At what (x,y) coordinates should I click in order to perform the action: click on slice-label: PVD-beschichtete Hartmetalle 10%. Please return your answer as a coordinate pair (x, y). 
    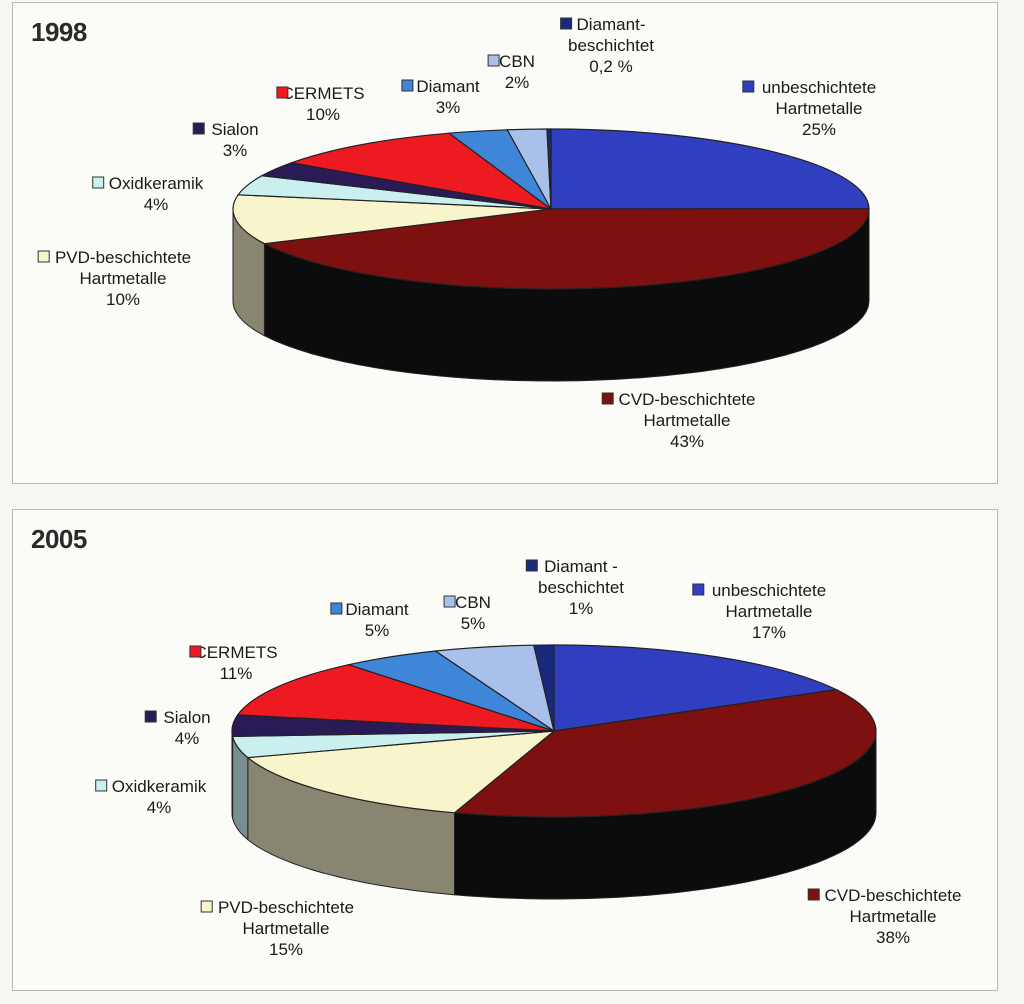
    Looking at the image, I should click on (123, 278).